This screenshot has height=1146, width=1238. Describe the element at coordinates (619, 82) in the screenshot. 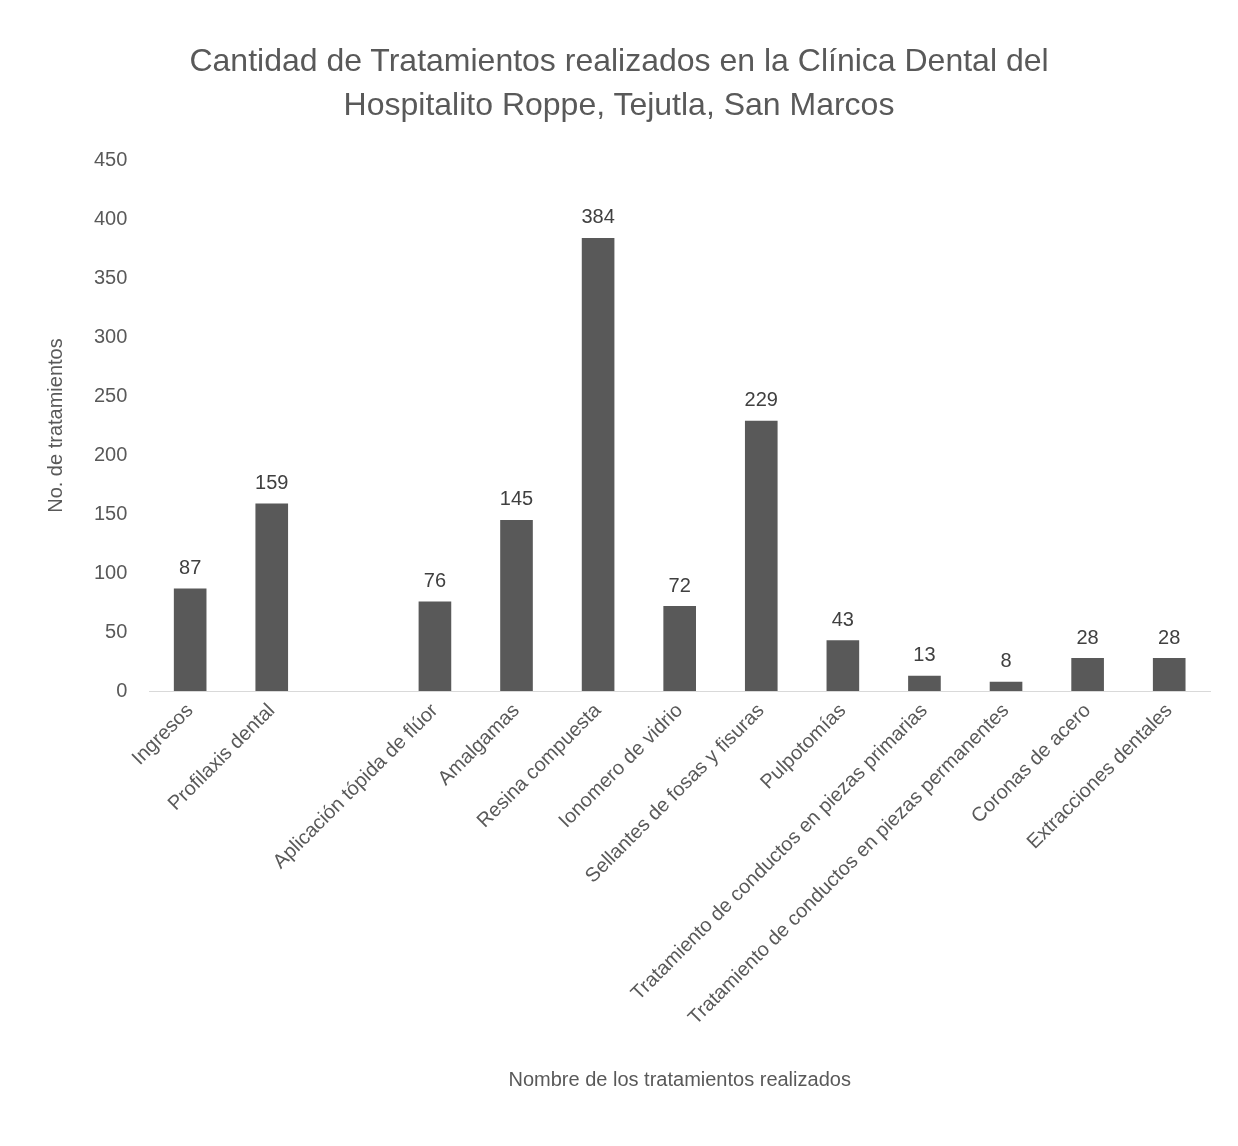

I see `chart-title: Cantidad de Tratamientos realizados en la Clínica Dental del Hospitalito Roppe, Tejutla, San Marcos` at that location.